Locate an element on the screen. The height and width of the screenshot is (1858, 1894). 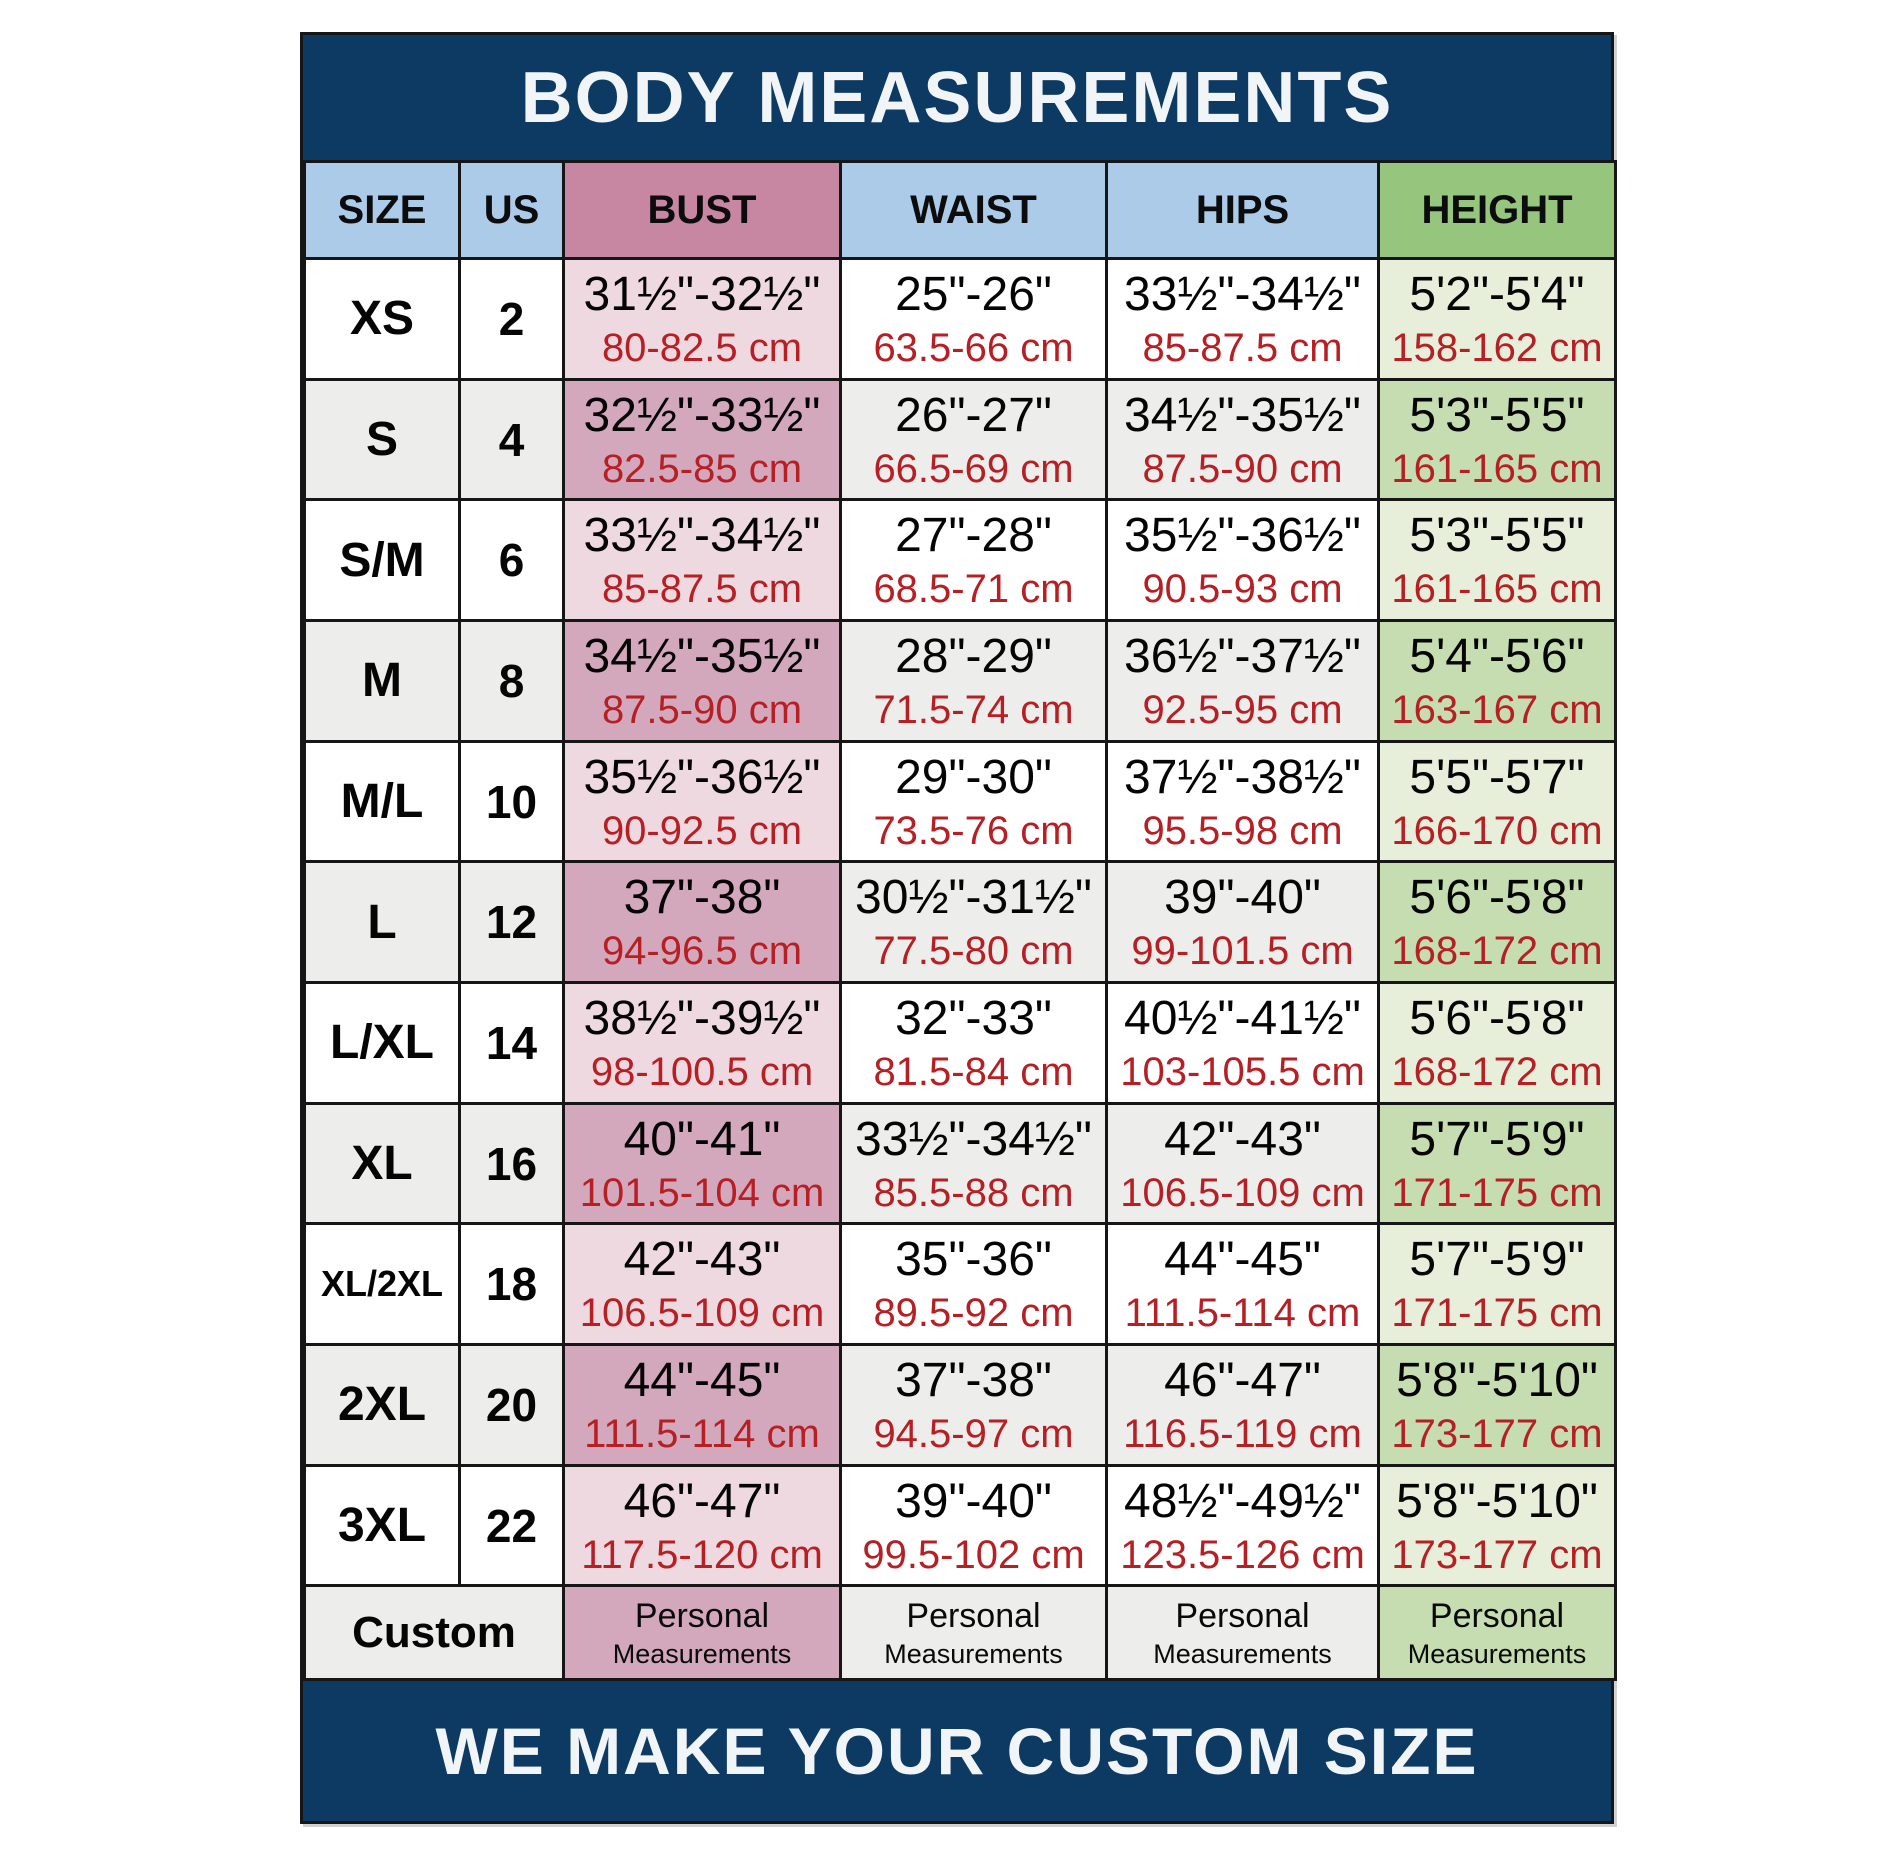
size-label: S is located at coordinates (381, 439).